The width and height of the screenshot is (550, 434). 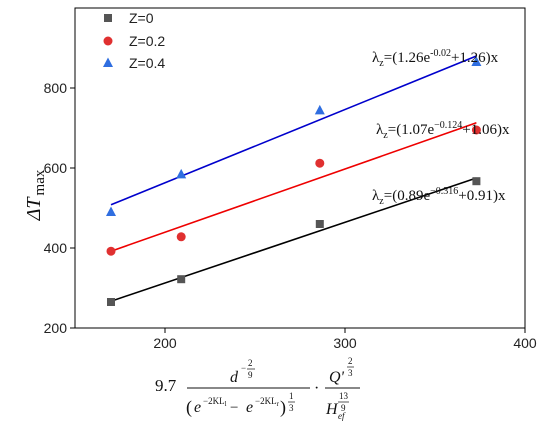 I want to click on formula-den1-exp-b: −2KLr, so click(x=267, y=402).